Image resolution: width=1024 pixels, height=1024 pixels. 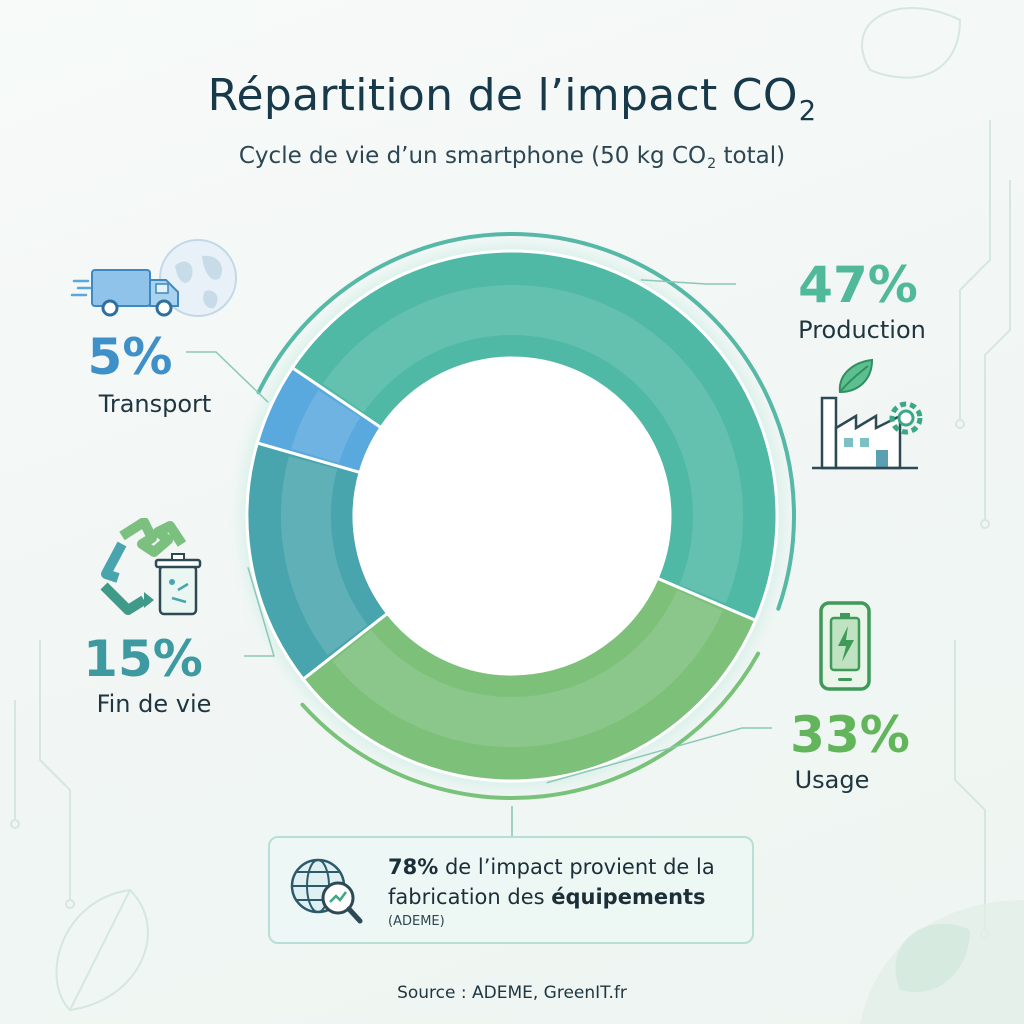 I want to click on callout-source: (ADEME), so click(x=416, y=921).